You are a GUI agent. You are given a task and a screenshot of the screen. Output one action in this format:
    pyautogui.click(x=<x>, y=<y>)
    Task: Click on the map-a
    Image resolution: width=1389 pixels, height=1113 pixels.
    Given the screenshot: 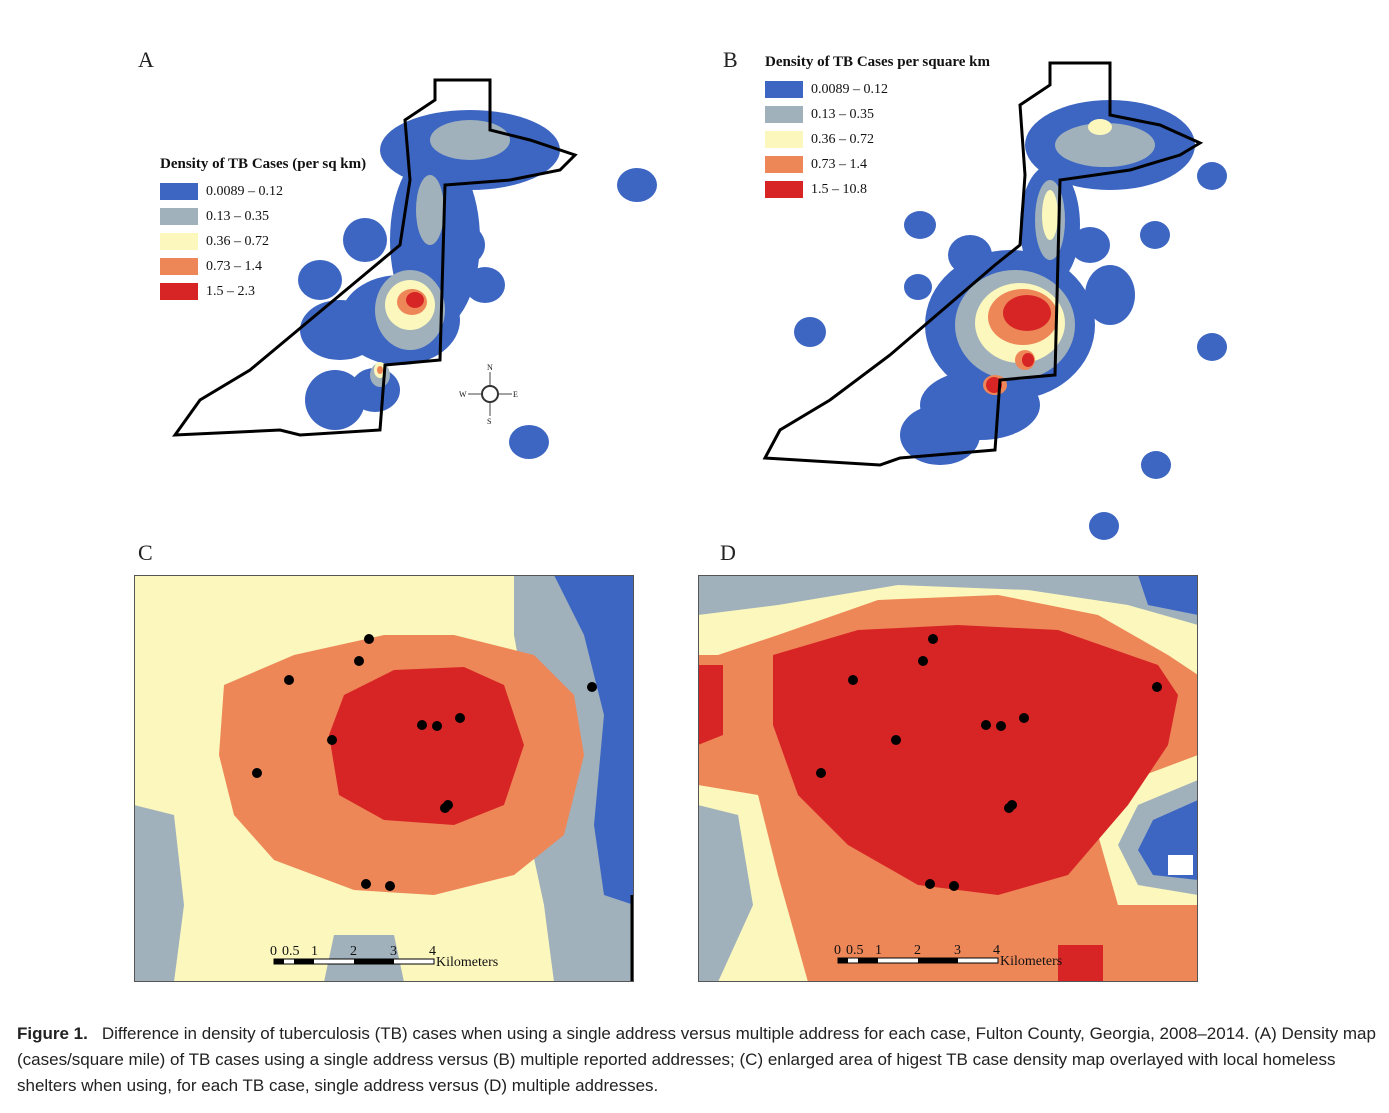 What is the action you would take?
    pyautogui.click(x=414, y=268)
    